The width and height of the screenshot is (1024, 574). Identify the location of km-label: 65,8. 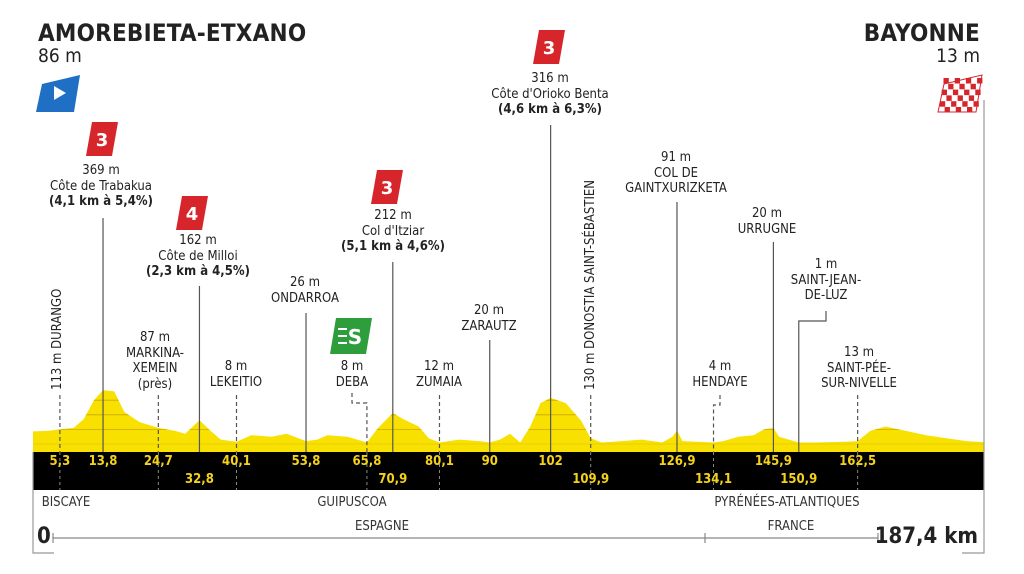
(367, 461).